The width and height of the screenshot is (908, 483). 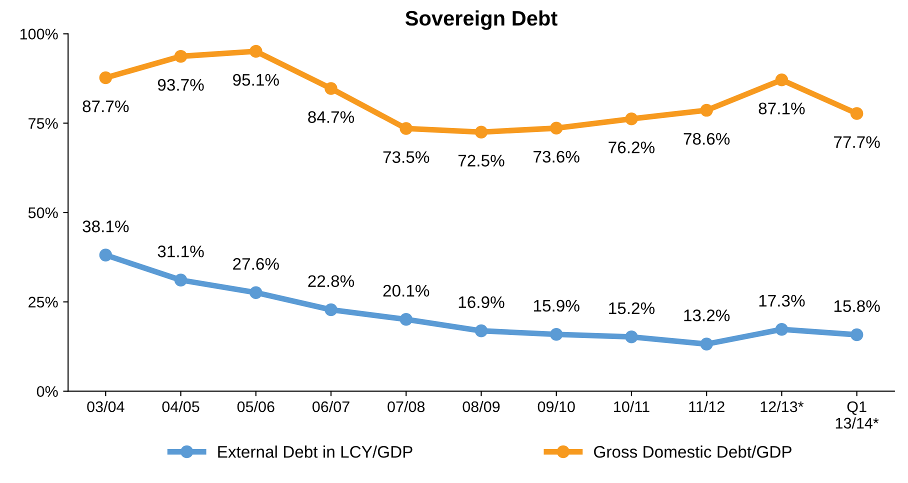 I want to click on data-label: 95.1%, so click(x=256, y=80).